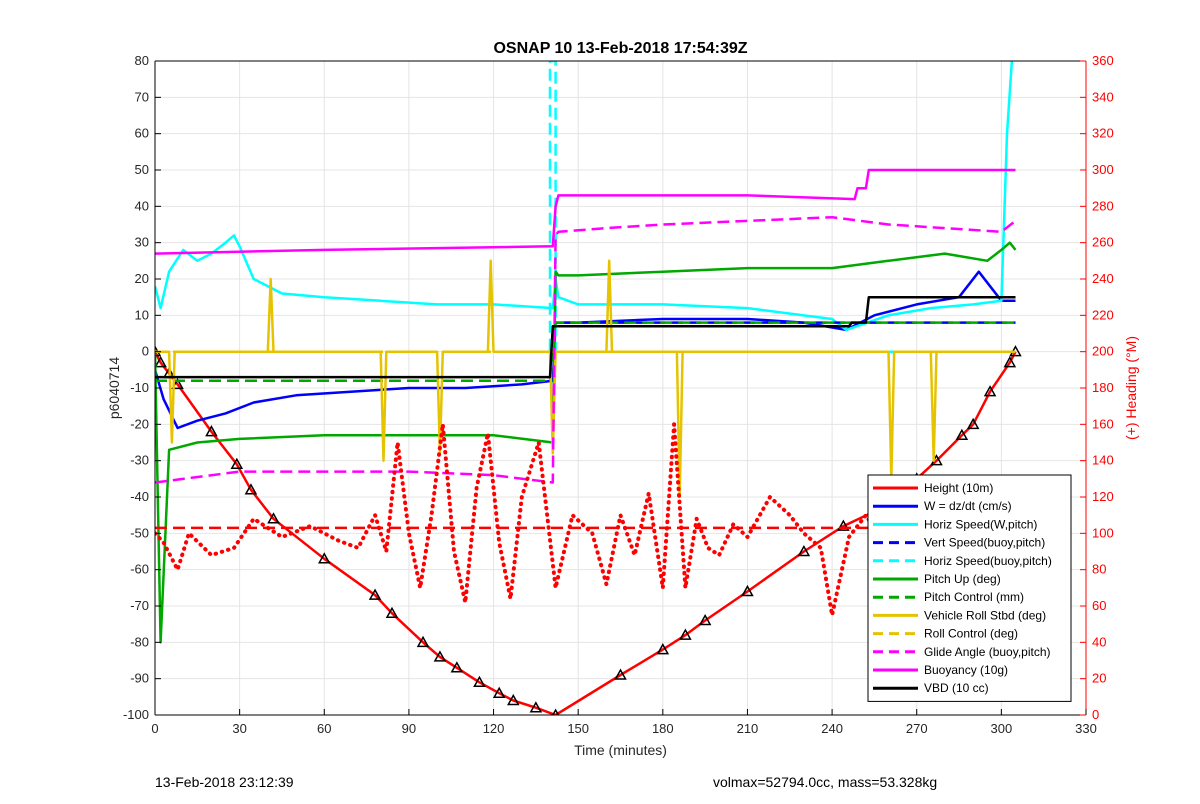 This screenshot has height=804, width=1200. I want to click on x-tick-label: 30, so click(239, 728).